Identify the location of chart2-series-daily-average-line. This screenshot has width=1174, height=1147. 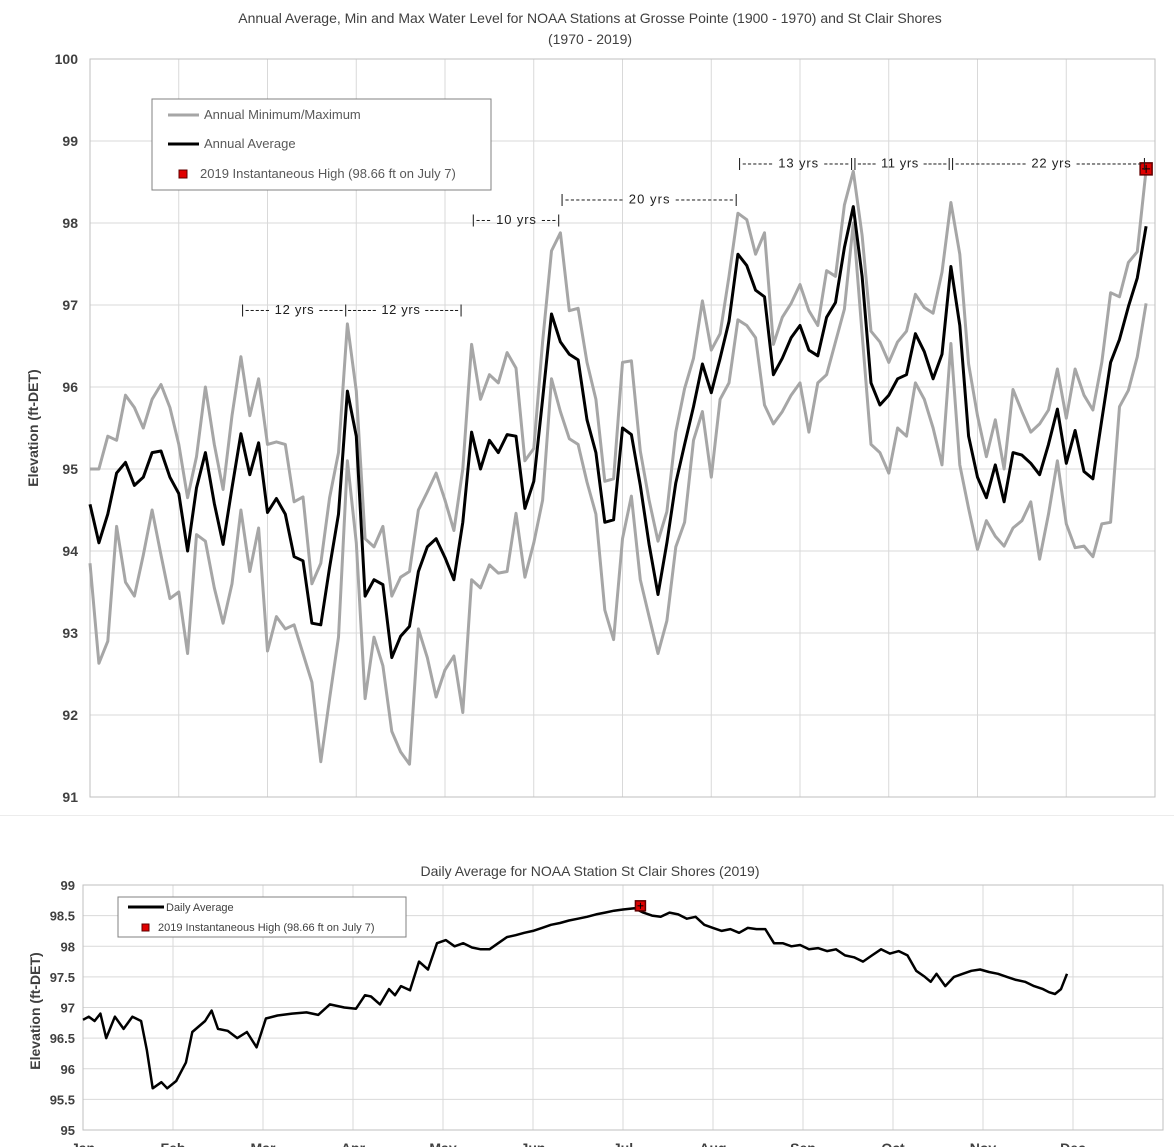
(575, 998).